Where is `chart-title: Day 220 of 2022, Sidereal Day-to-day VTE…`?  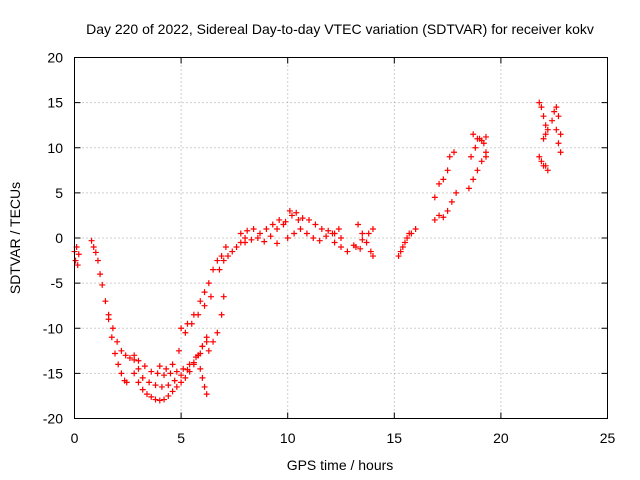 chart-title: Day 220 of 2022, Sidereal Day-to-day VTE… is located at coordinates (340, 29).